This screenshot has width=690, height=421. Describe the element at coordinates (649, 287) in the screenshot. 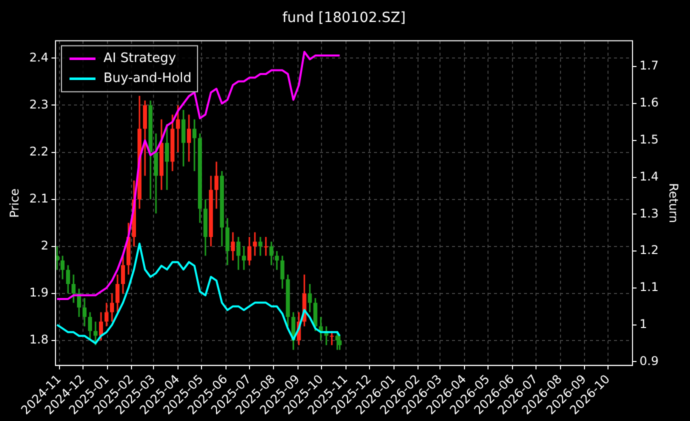

I see `y2-tick-label: 1.1` at that location.